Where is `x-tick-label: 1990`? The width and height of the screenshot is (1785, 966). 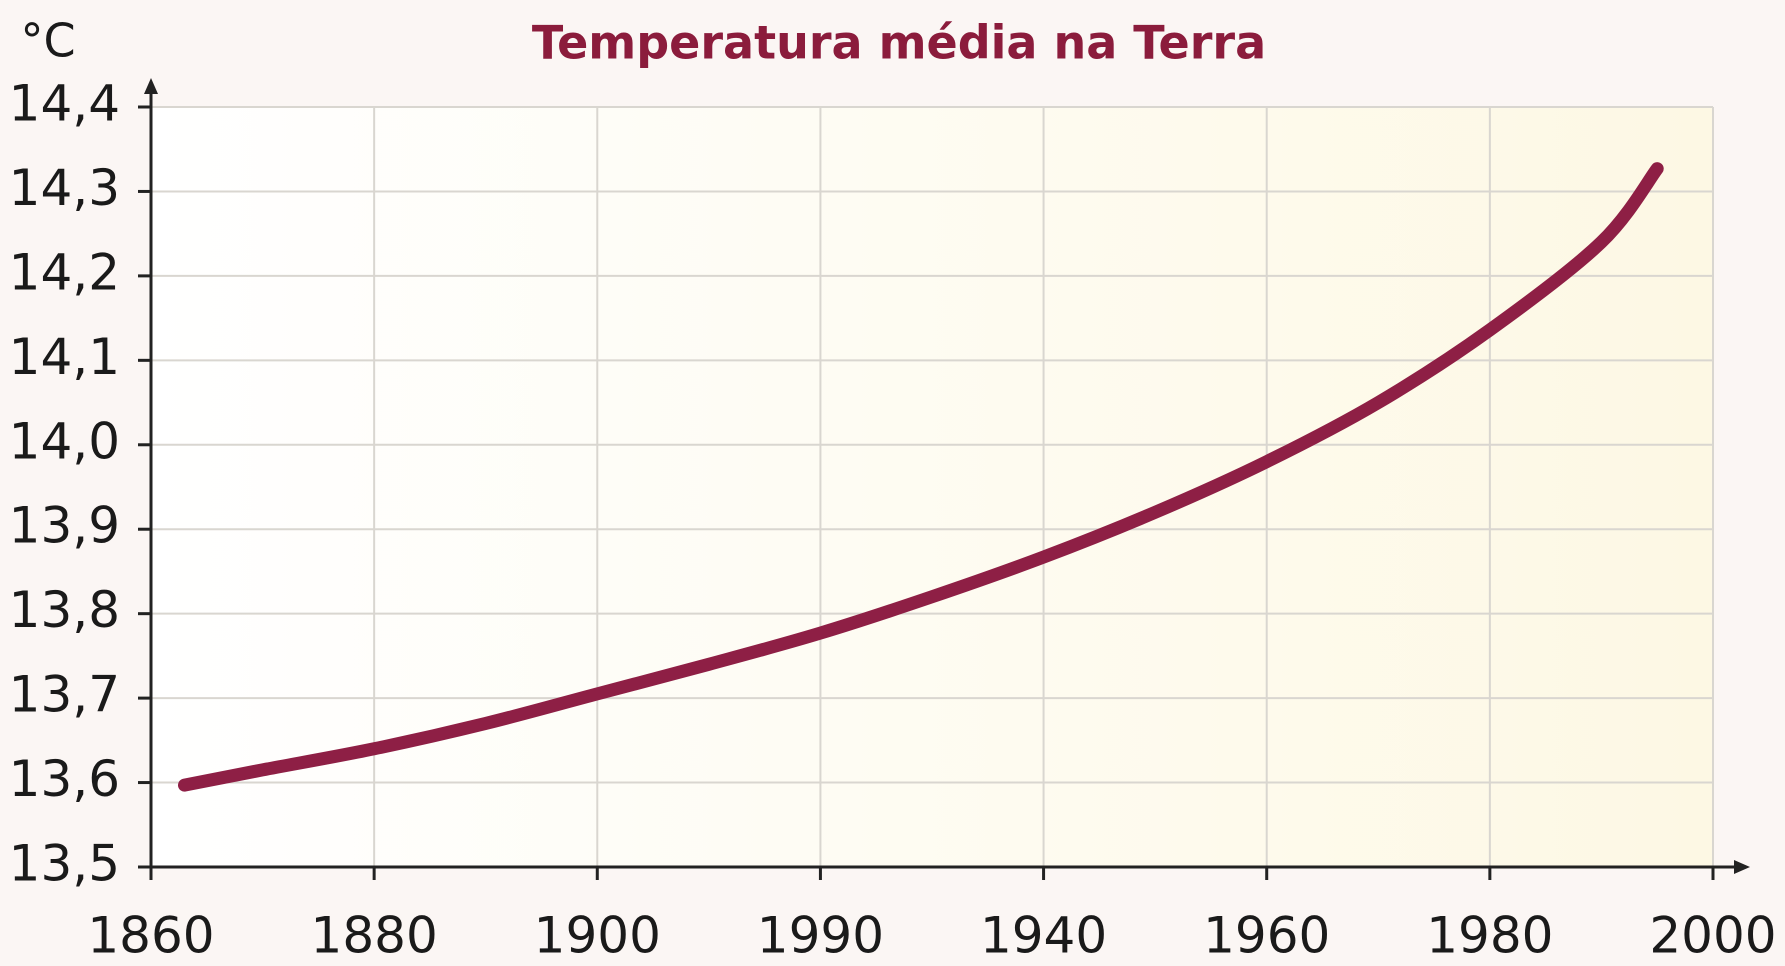
x-tick-label: 1990 is located at coordinates (820, 936).